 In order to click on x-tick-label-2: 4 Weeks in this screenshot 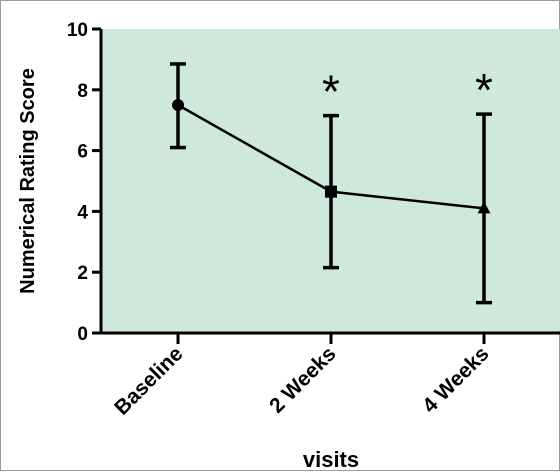, I will do `click(455, 379)`.